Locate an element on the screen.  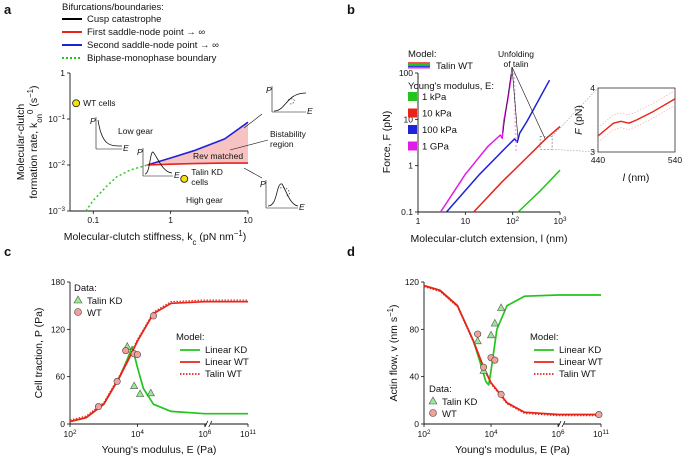
inset-highgear-xlabel: E is located at coordinates (177, 175).